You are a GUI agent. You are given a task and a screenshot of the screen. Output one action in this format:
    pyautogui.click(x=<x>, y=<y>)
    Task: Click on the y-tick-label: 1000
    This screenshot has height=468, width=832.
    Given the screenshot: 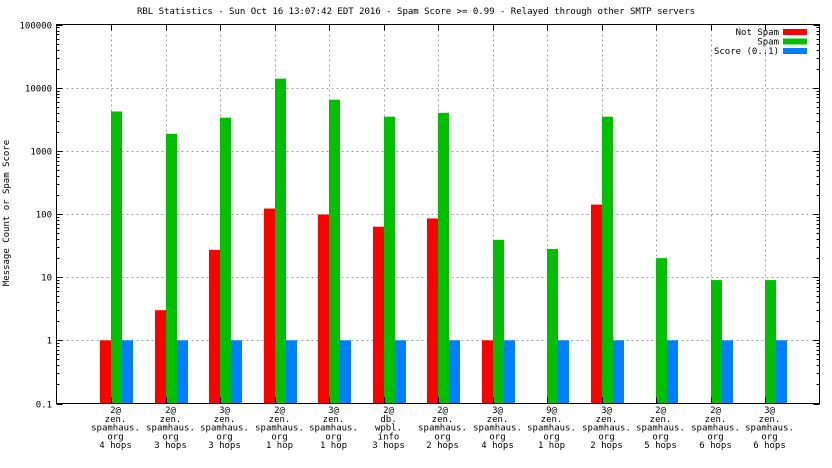 What is the action you would take?
    pyautogui.click(x=41, y=153)
    